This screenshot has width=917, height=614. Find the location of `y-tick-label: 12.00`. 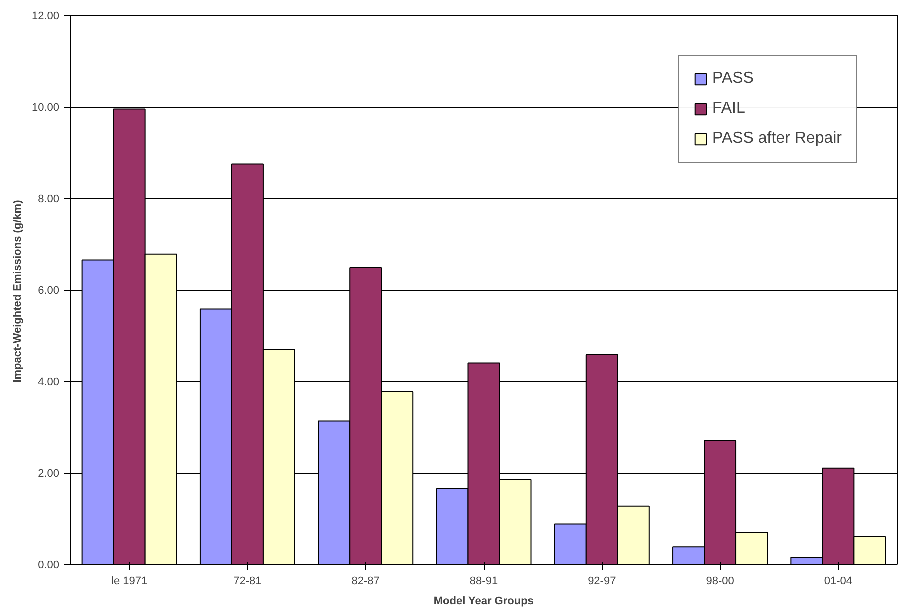

y-tick-label: 12.00 is located at coordinates (46, 16).